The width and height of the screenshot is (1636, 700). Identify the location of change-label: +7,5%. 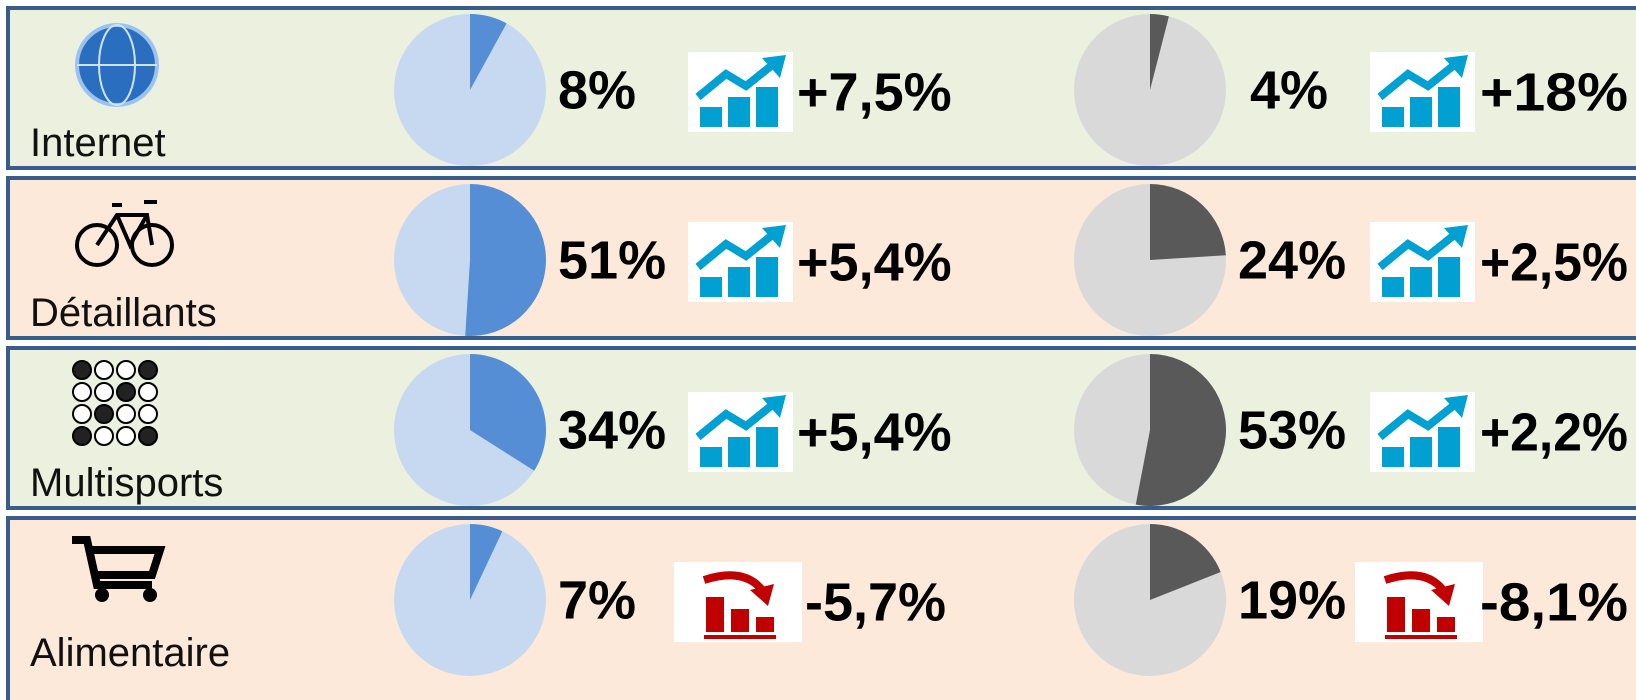
(874, 92).